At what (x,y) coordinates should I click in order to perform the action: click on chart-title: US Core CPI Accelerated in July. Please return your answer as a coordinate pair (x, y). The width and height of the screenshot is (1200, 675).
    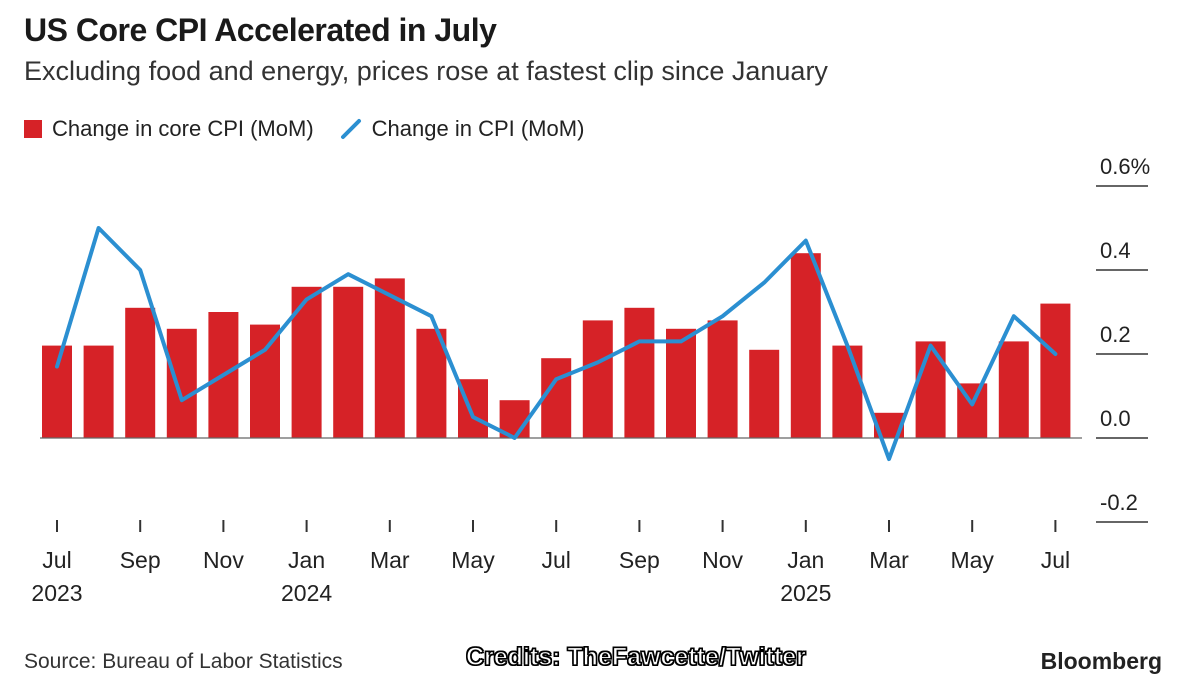
    Looking at the image, I should click on (260, 30).